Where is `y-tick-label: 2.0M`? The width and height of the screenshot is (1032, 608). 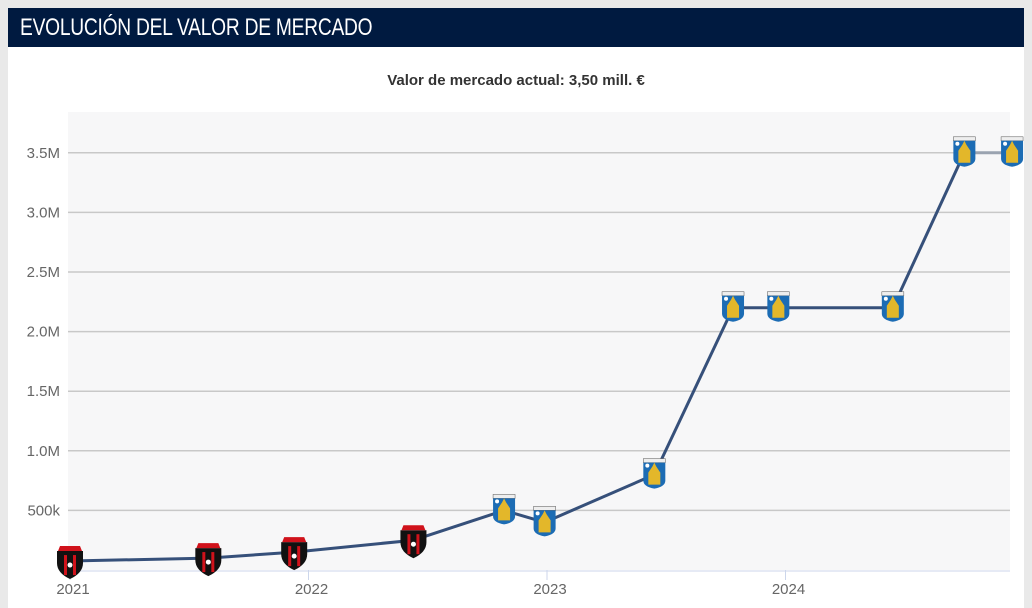 y-tick-label: 2.0M is located at coordinates (43, 332).